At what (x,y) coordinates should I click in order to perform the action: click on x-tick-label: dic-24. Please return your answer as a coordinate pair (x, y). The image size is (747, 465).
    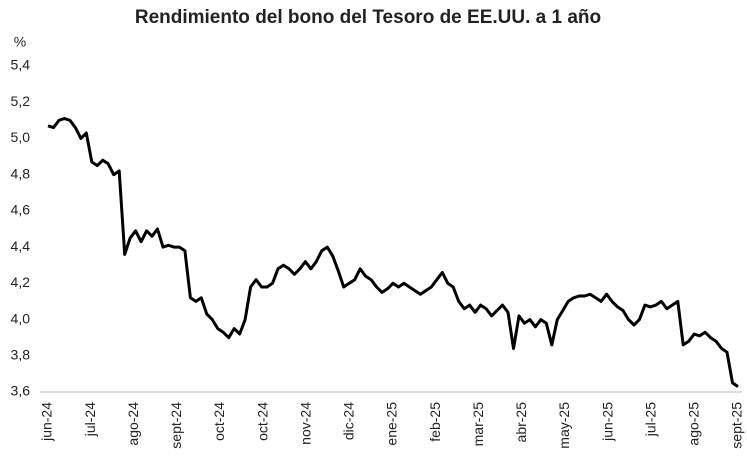
    Looking at the image, I should click on (349, 421).